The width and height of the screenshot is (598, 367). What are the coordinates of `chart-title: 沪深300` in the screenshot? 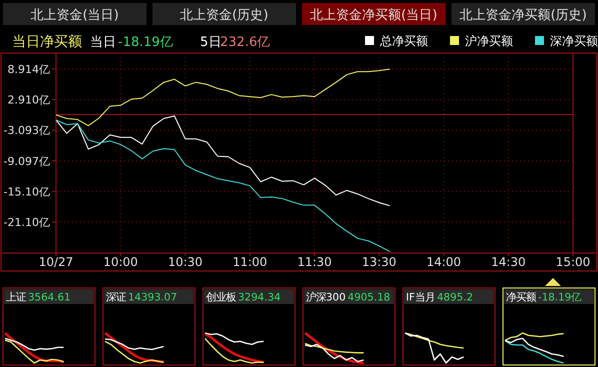 It's located at (326, 298).